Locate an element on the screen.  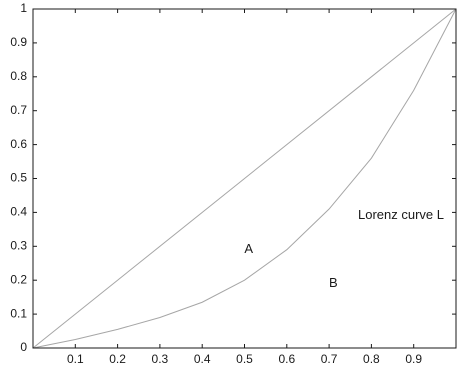
y-tick-label: 0.4 is located at coordinates (18, 212).